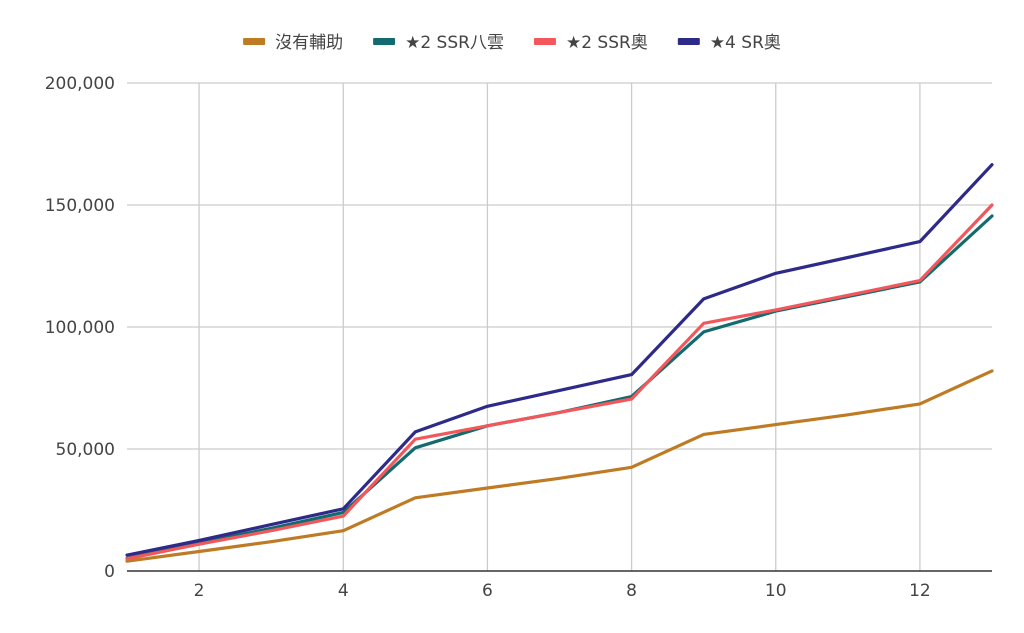 The width and height of the screenshot is (1024, 633). What do you see at coordinates (85, 450) in the screenshot?
I see `y-tick-label: 50,000` at bounding box center [85, 450].